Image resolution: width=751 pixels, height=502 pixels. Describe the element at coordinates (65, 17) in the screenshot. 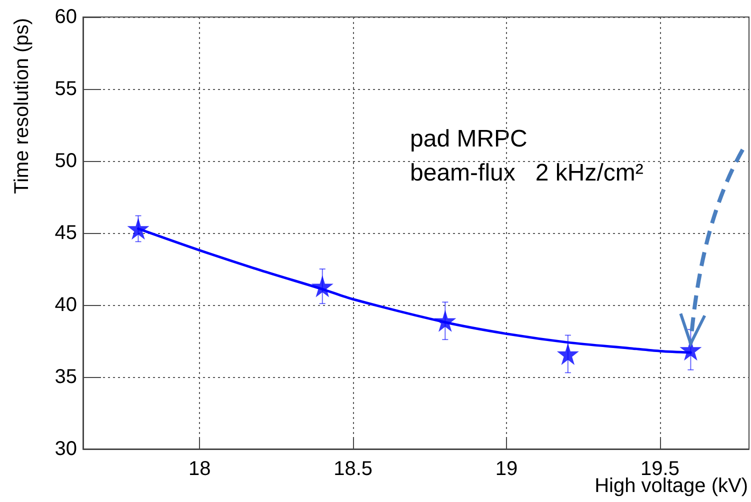

I see `y-tick-label: 60` at that location.